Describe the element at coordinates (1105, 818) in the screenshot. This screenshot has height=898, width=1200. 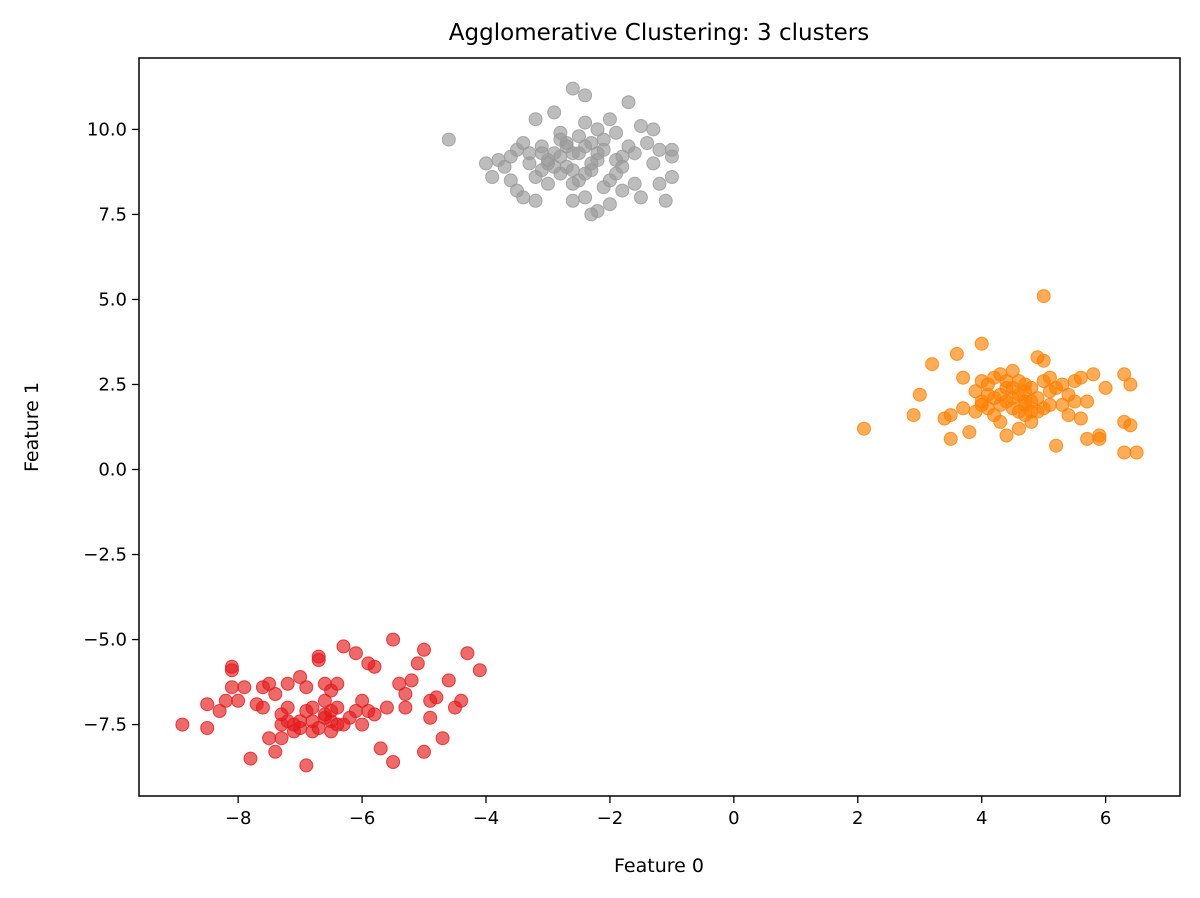
I see `x-tick-label: 6` at that location.